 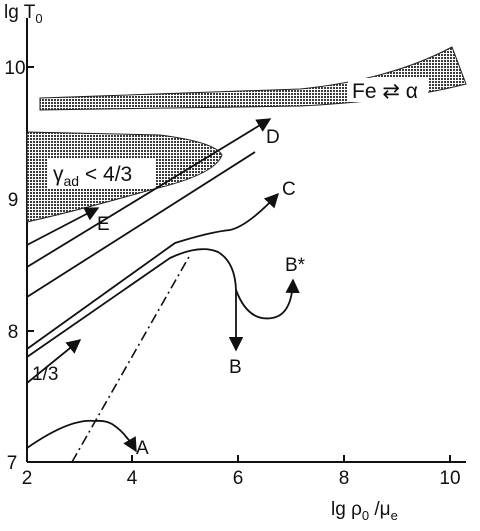 I want to click on slope-arrow, so click(x=54, y=361).